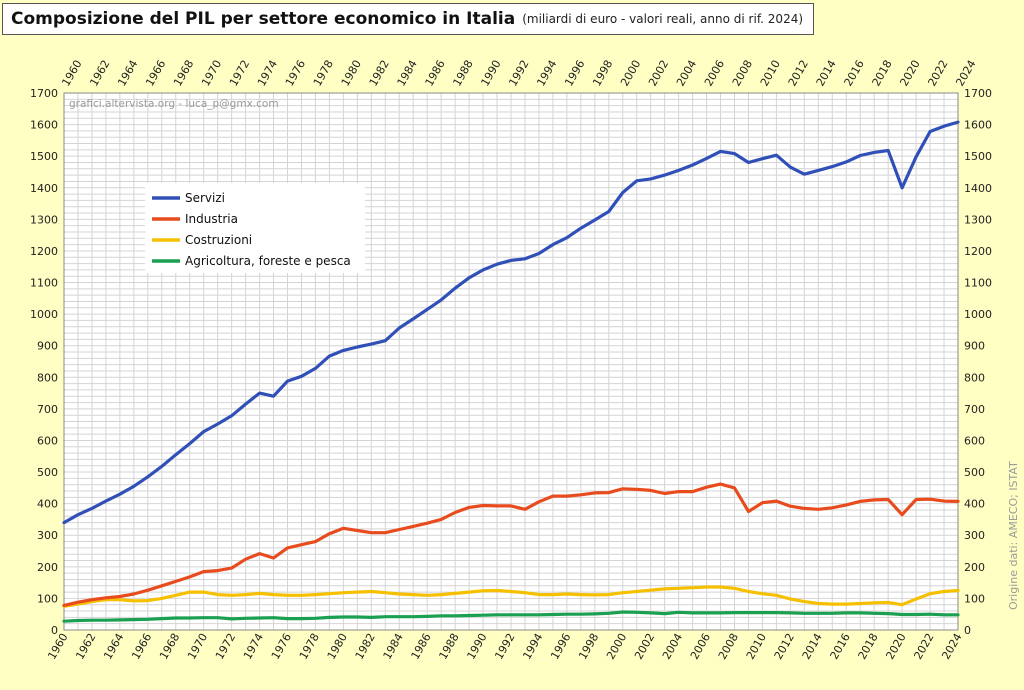  Describe the element at coordinates (546, 73) in the screenshot. I see `x-tick-label-top: 1994` at that location.